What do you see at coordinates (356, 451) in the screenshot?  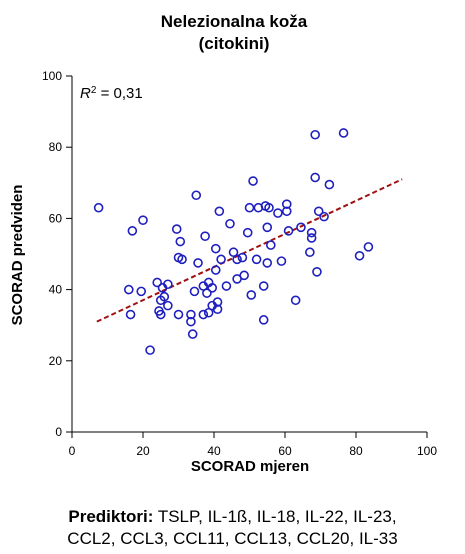 I see `x-tick-label: 80` at bounding box center [356, 451].